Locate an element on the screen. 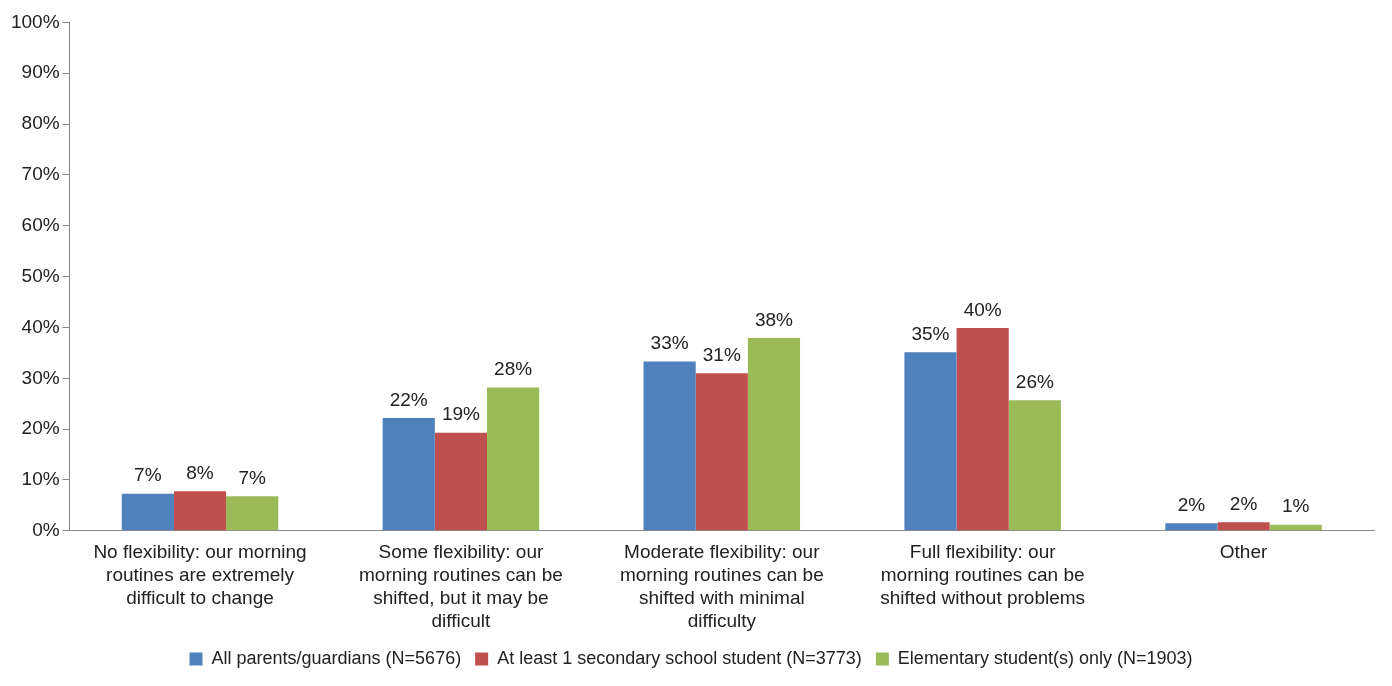 This screenshot has height=686, width=1392. data-label: 22% is located at coordinates (408, 399).